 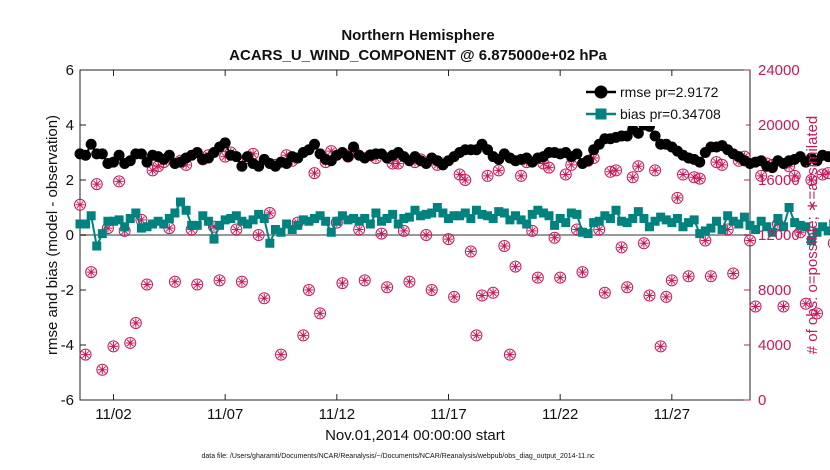 I want to click on y-tick-label-right: 24000, so click(x=779, y=70).